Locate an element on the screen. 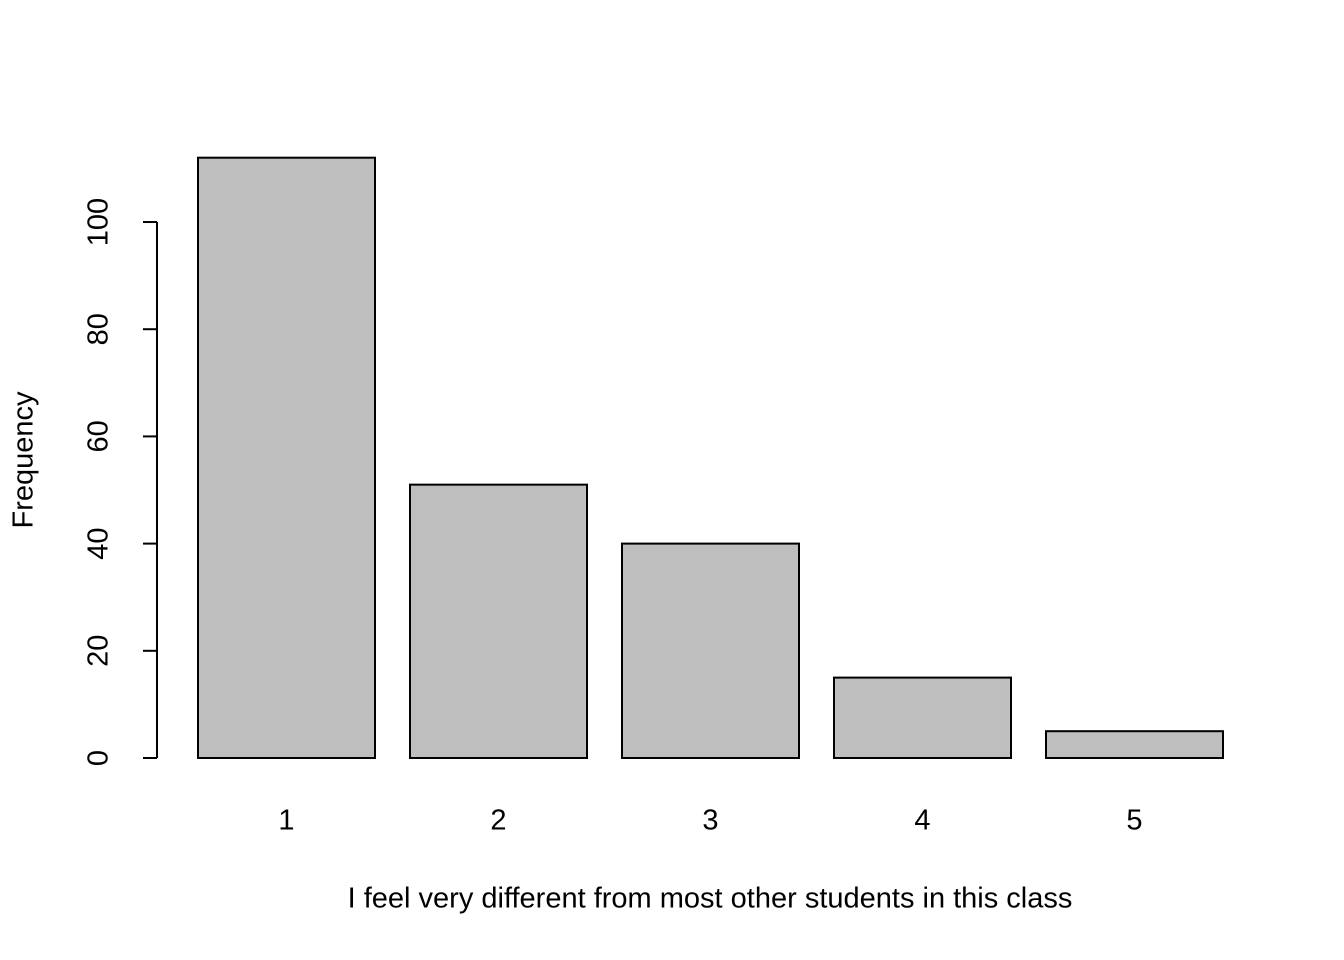 Image resolution: width=1344 pixels, height=960 pixels. y-tick-label: 100 is located at coordinates (99, 222).